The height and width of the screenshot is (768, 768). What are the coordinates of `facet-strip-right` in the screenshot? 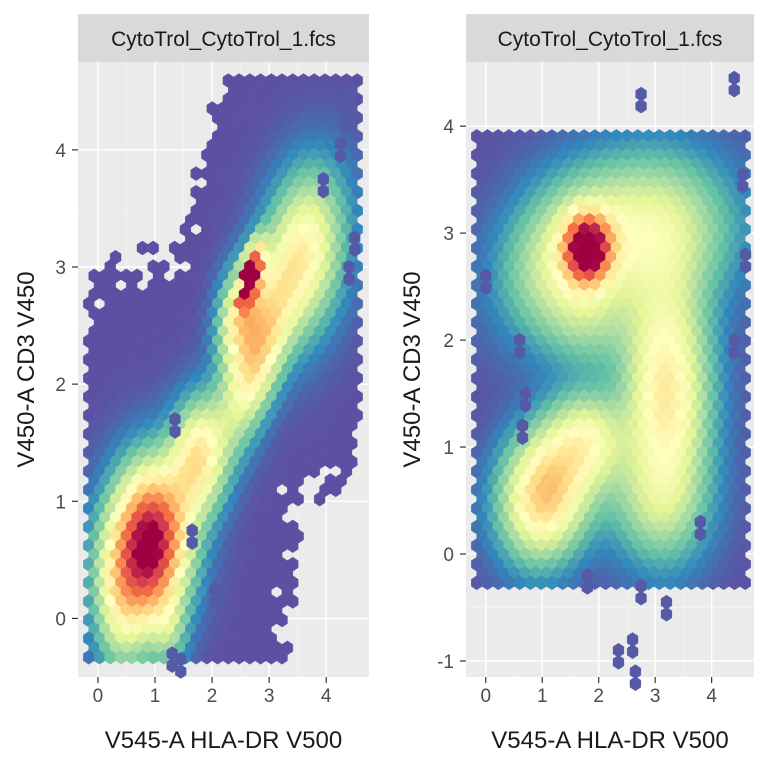 It's located at (610, 38).